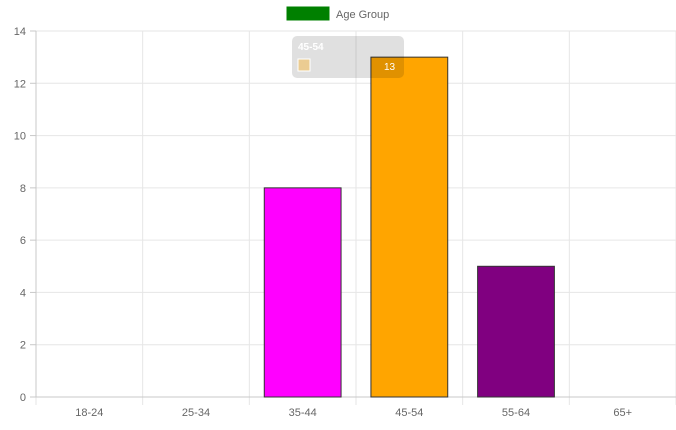 This screenshot has width=676, height=430. What do you see at coordinates (409, 413) in the screenshot?
I see `x-tick-label: 45-54` at bounding box center [409, 413].